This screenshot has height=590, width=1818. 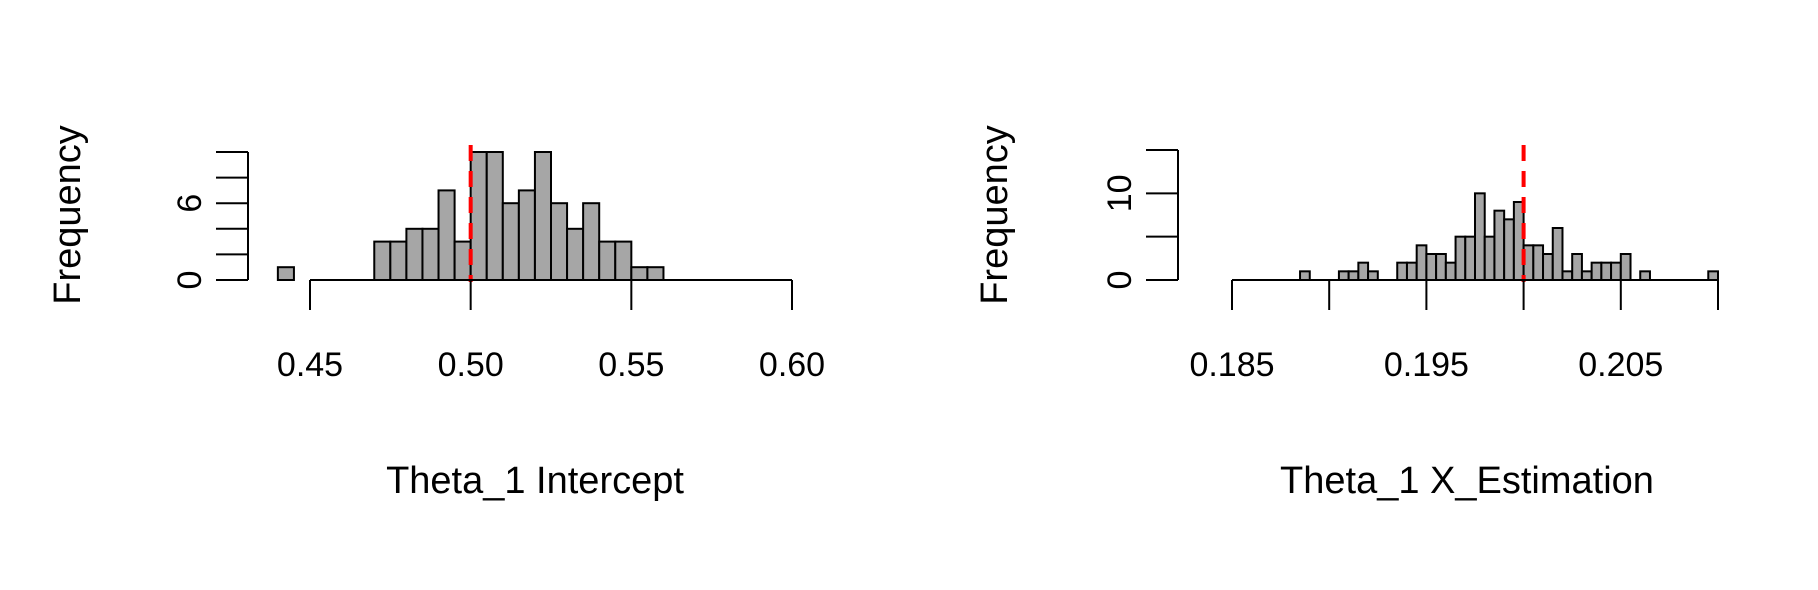 What do you see at coordinates (190, 203) in the screenshot?
I see `y-tick-label: 6` at bounding box center [190, 203].